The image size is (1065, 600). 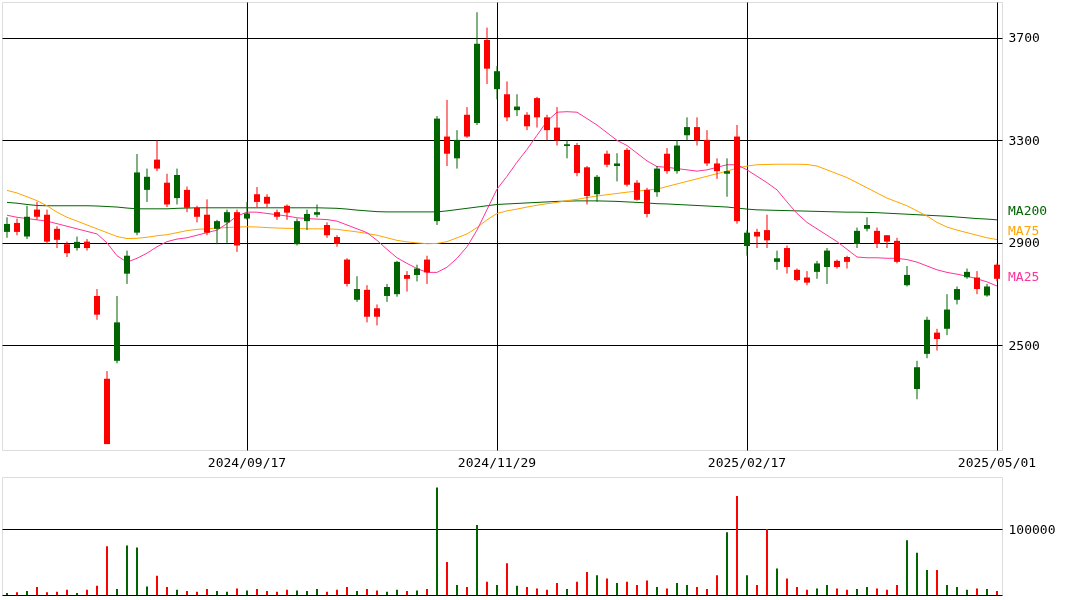 I want to click on x-tick-label: 2024/11/29, so click(x=497, y=462).